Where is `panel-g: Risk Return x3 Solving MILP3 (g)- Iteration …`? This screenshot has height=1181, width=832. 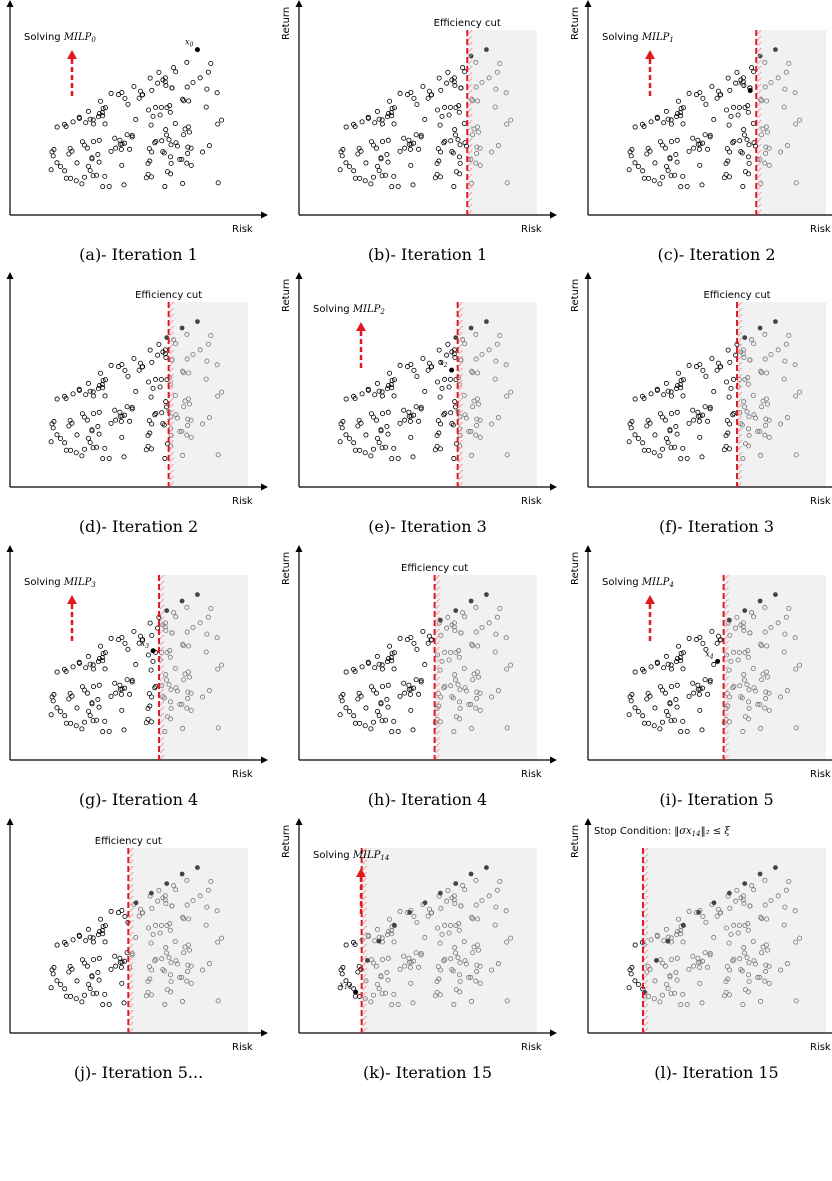 panel-g: Risk Return x3 Solving MILP3 (g)- Iteration … is located at coordinates (138, 726).